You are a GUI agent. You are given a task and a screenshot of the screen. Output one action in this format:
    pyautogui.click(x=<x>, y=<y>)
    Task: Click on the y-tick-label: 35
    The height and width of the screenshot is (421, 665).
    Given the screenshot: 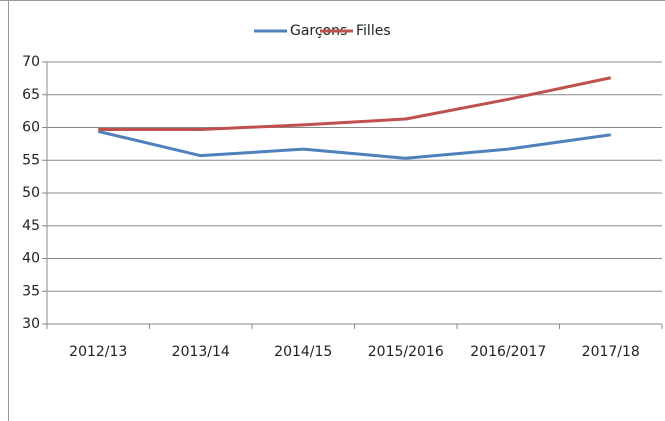 What is the action you would take?
    pyautogui.click(x=31, y=291)
    